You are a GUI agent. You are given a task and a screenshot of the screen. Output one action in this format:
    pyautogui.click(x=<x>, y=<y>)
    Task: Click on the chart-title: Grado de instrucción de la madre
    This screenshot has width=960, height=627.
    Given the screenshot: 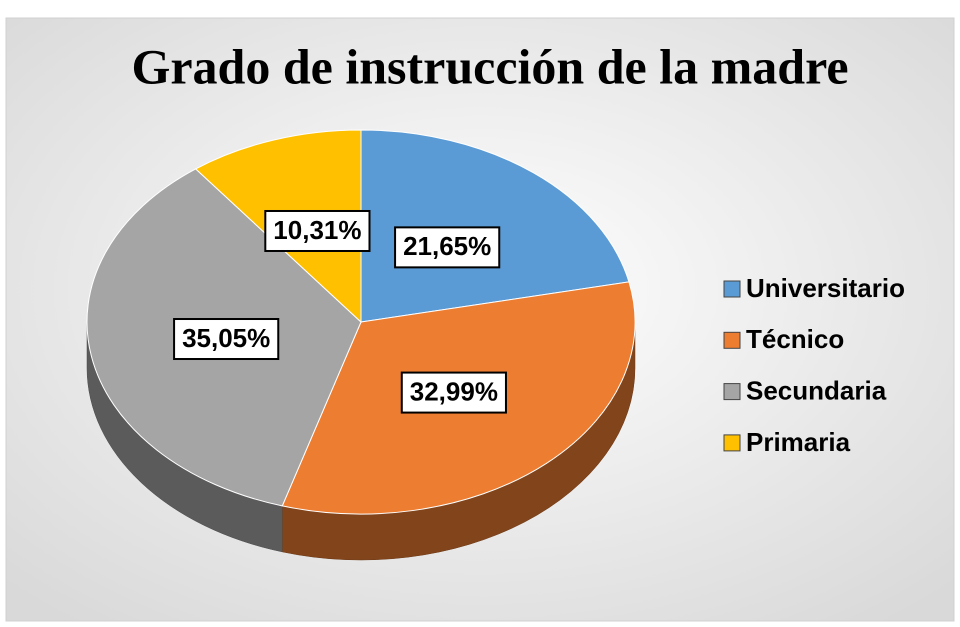 What is the action you would take?
    pyautogui.click(x=489, y=66)
    